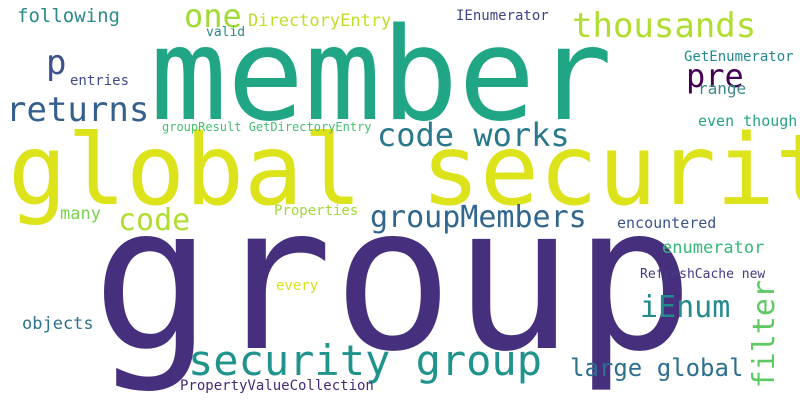 The image size is (800, 400). Describe the element at coordinates (154, 220) in the screenshot. I see `word-code: code` at that location.